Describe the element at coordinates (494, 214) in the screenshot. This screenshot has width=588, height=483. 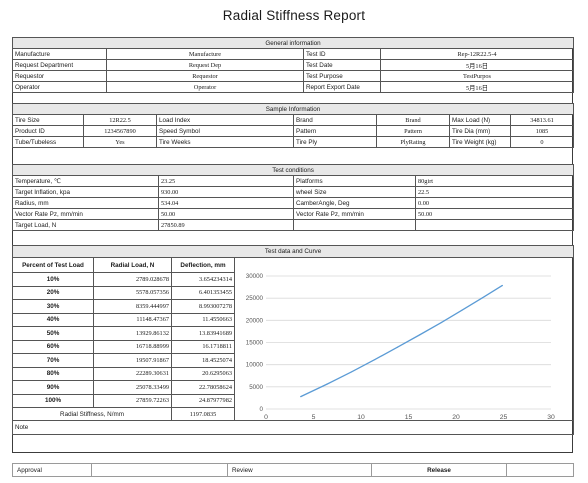
I see `value-vector-rate-2: 50.00` at that location.